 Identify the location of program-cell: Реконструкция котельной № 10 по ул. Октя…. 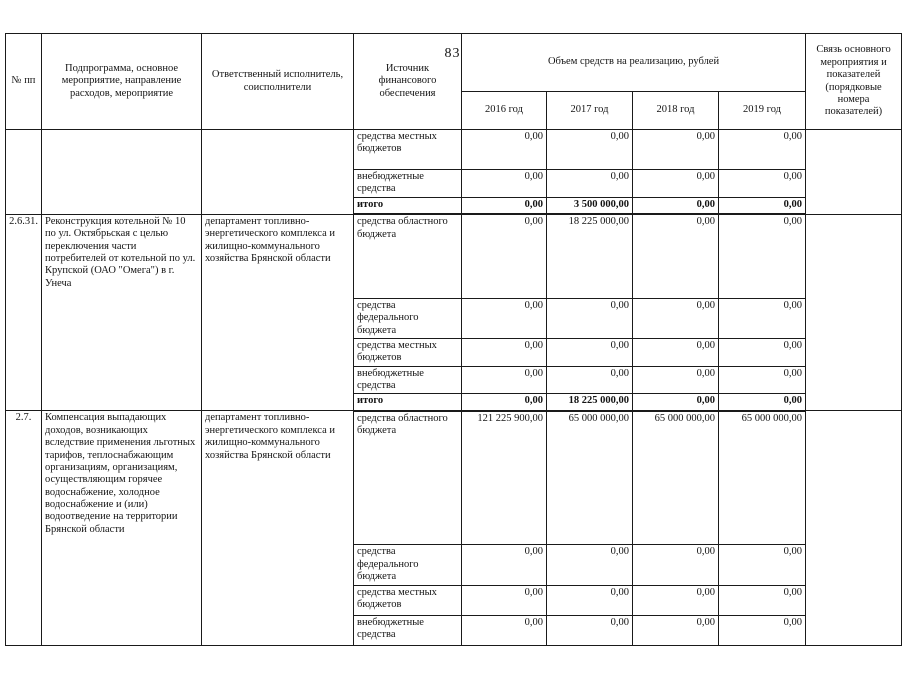
(121, 312).